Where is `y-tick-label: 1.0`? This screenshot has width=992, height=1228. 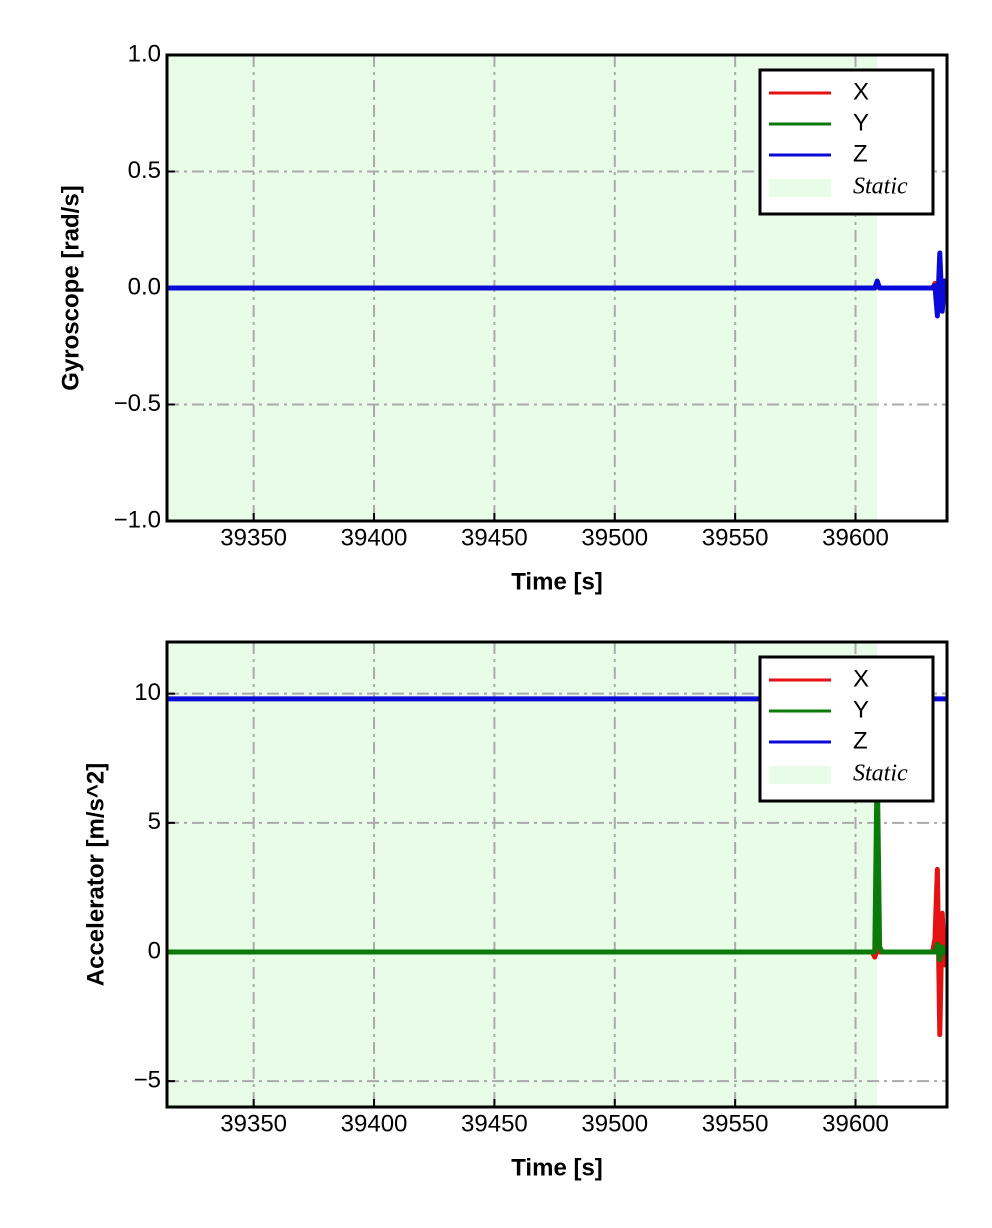 y-tick-label: 1.0 is located at coordinates (144, 53).